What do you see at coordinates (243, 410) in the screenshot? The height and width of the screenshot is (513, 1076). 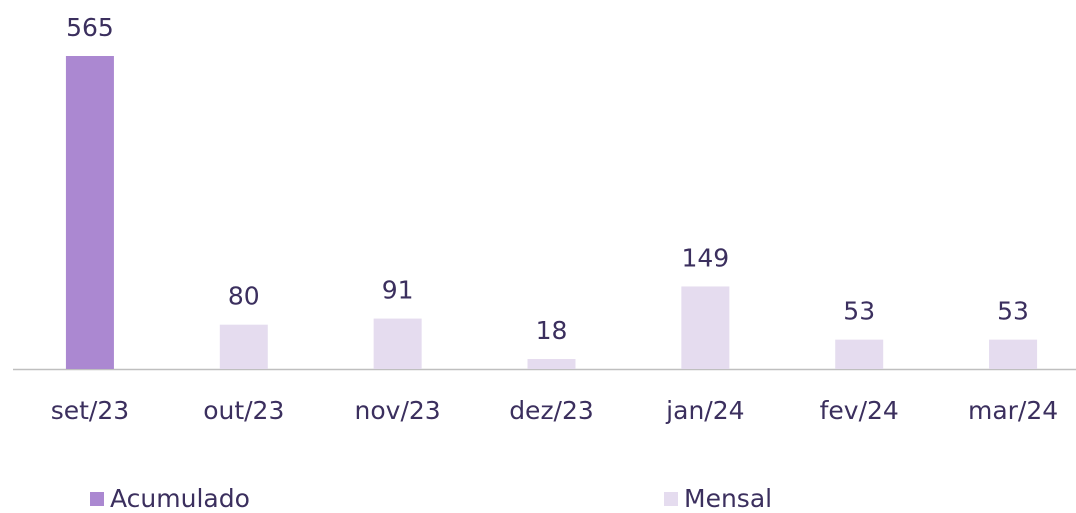 I see `x-tick-label: out/23` at bounding box center [243, 410].